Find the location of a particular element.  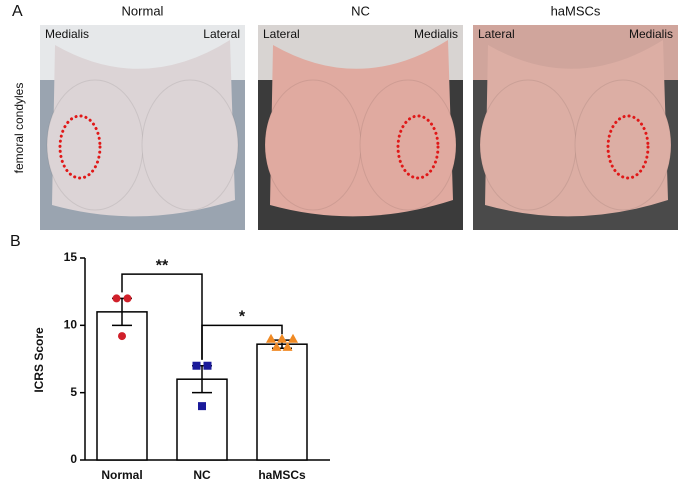

panel-label: B is located at coordinates (15, 241).